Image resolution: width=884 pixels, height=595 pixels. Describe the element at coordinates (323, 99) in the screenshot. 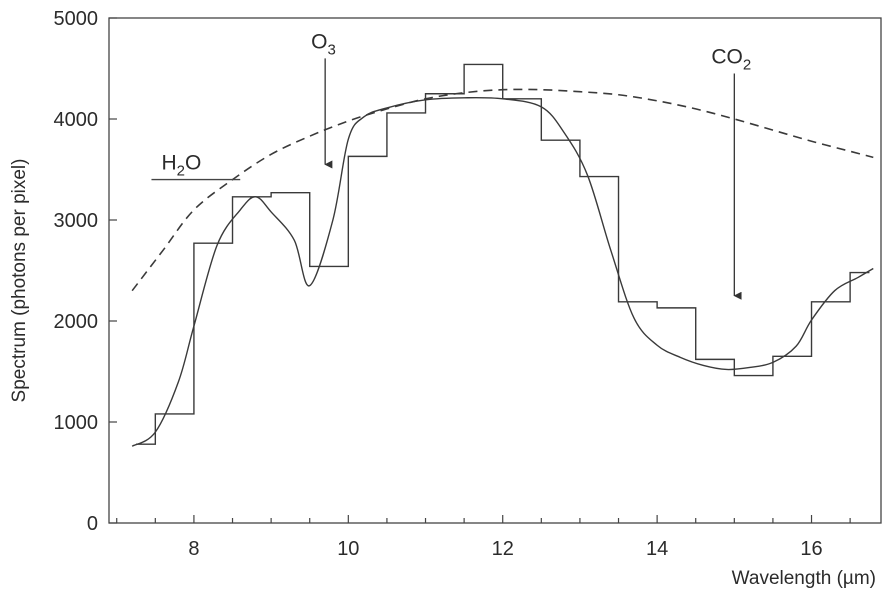

I see `o3-annotation: O3` at that location.